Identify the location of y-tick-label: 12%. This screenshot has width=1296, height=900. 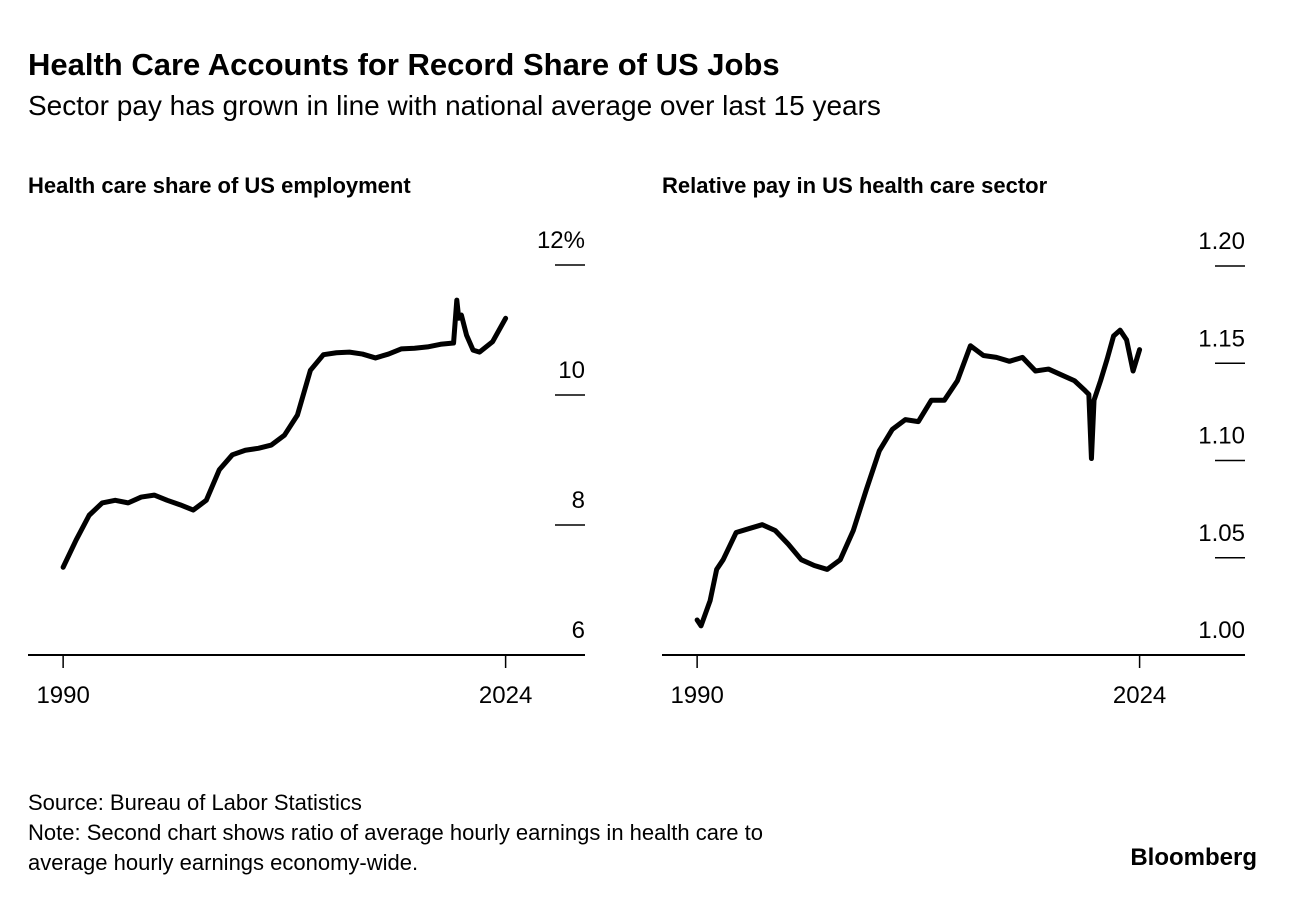
(561, 240).